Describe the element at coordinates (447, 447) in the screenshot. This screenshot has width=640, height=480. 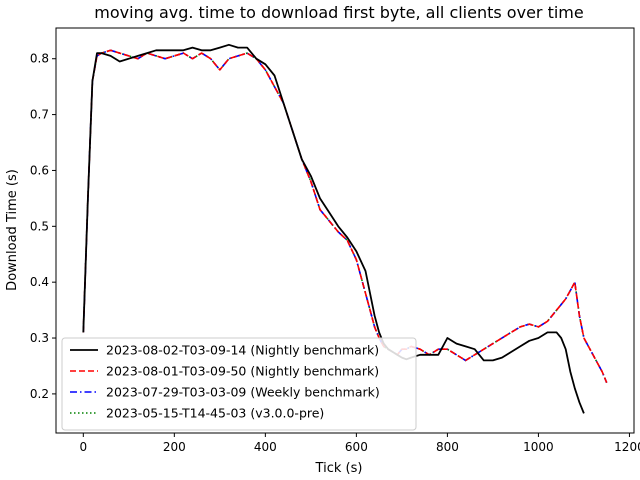
I see `x-tick-label: 800` at that location.